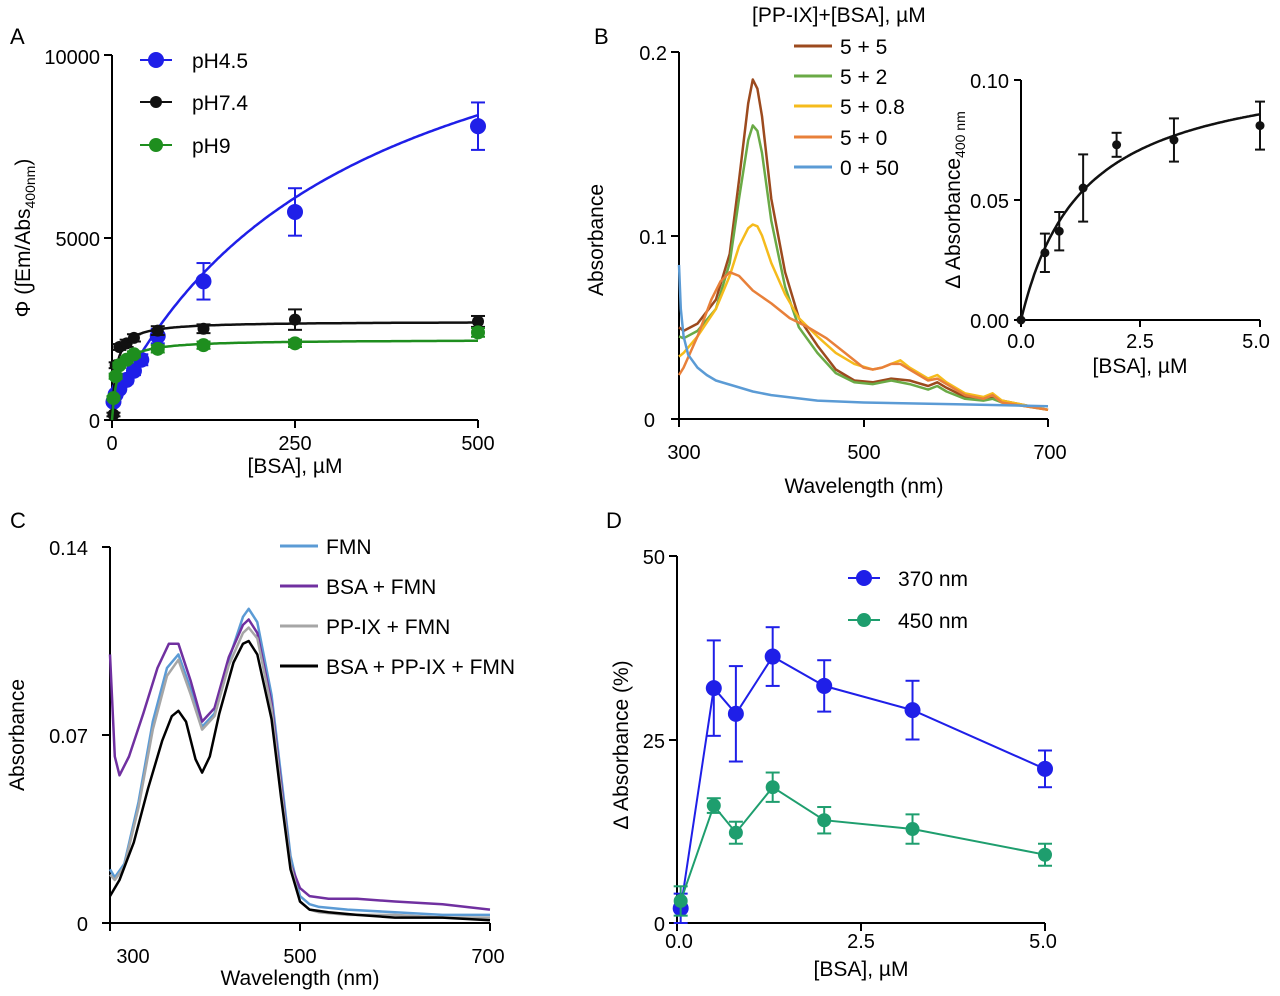 This screenshot has width=1280, height=996. Describe the element at coordinates (659, 925) in the screenshot. I see `panel-d-ytick-label: 0` at that location.